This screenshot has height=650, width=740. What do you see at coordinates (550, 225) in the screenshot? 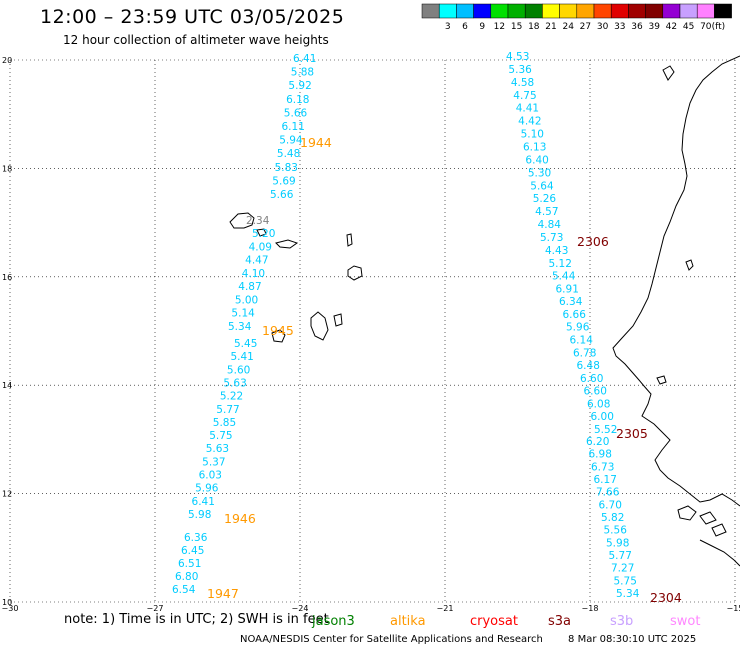
I see `wave-height-value: 4.84` at bounding box center [550, 225].